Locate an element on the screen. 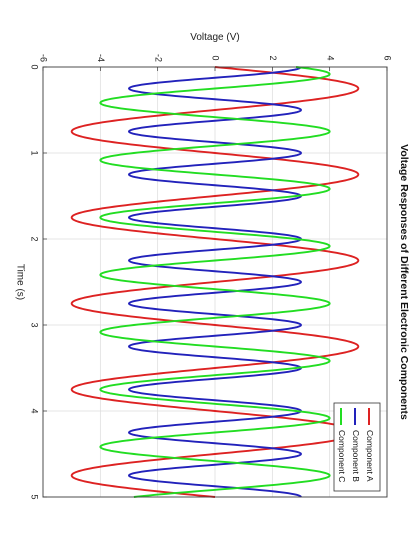 This screenshot has width=420, height=540. x-tick-labels: 0 1 2 3 4 5 is located at coordinates (38, 282).